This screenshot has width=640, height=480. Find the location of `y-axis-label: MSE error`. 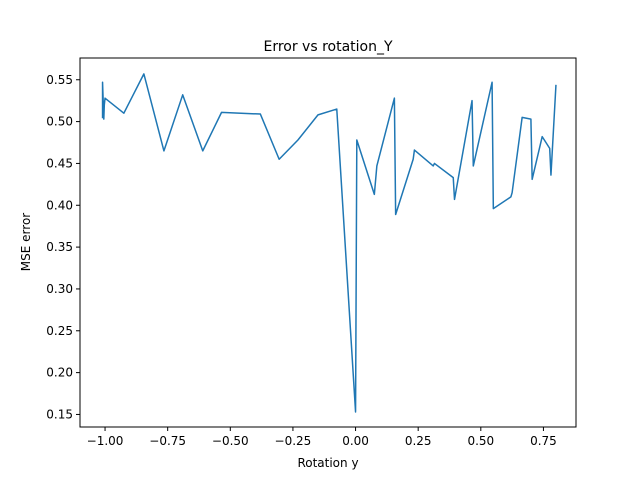

y-axis-label: MSE error is located at coordinates (26, 242).